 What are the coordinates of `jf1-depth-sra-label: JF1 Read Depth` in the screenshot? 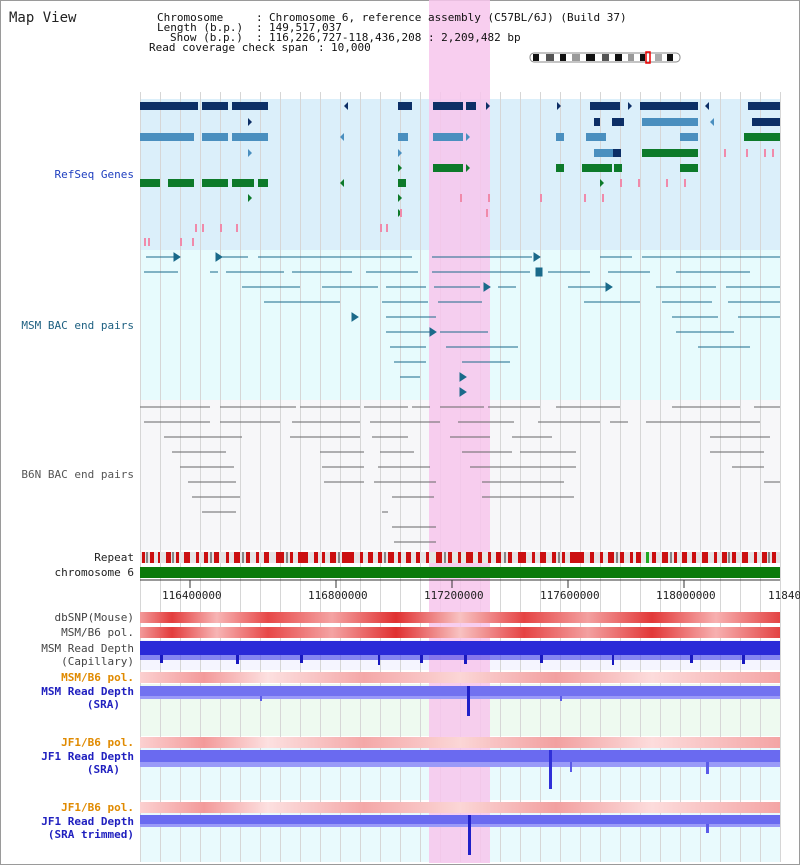 It's located at (87, 756).